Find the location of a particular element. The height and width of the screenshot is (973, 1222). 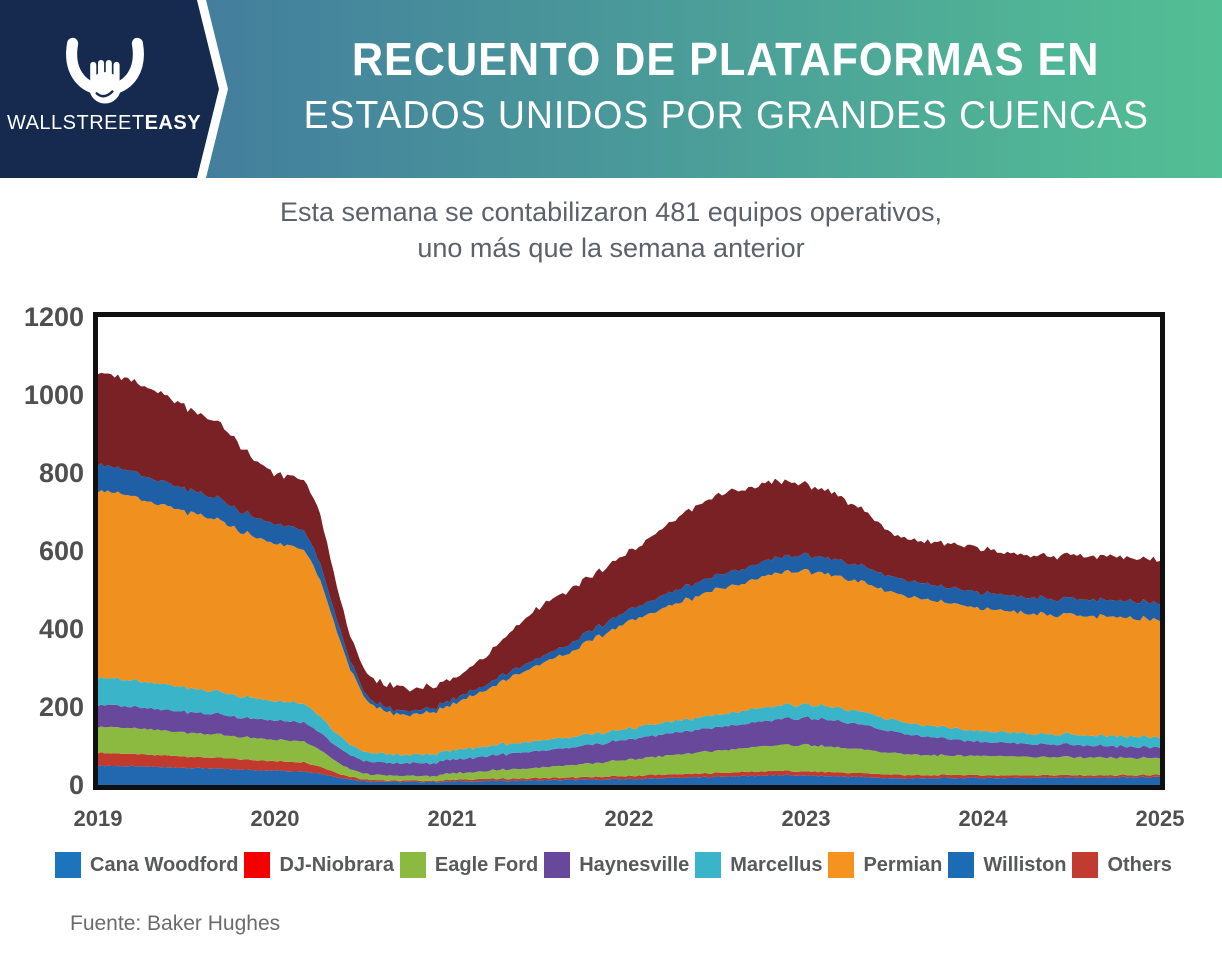

brand-wordmark-bold: EASY is located at coordinates (173, 123).